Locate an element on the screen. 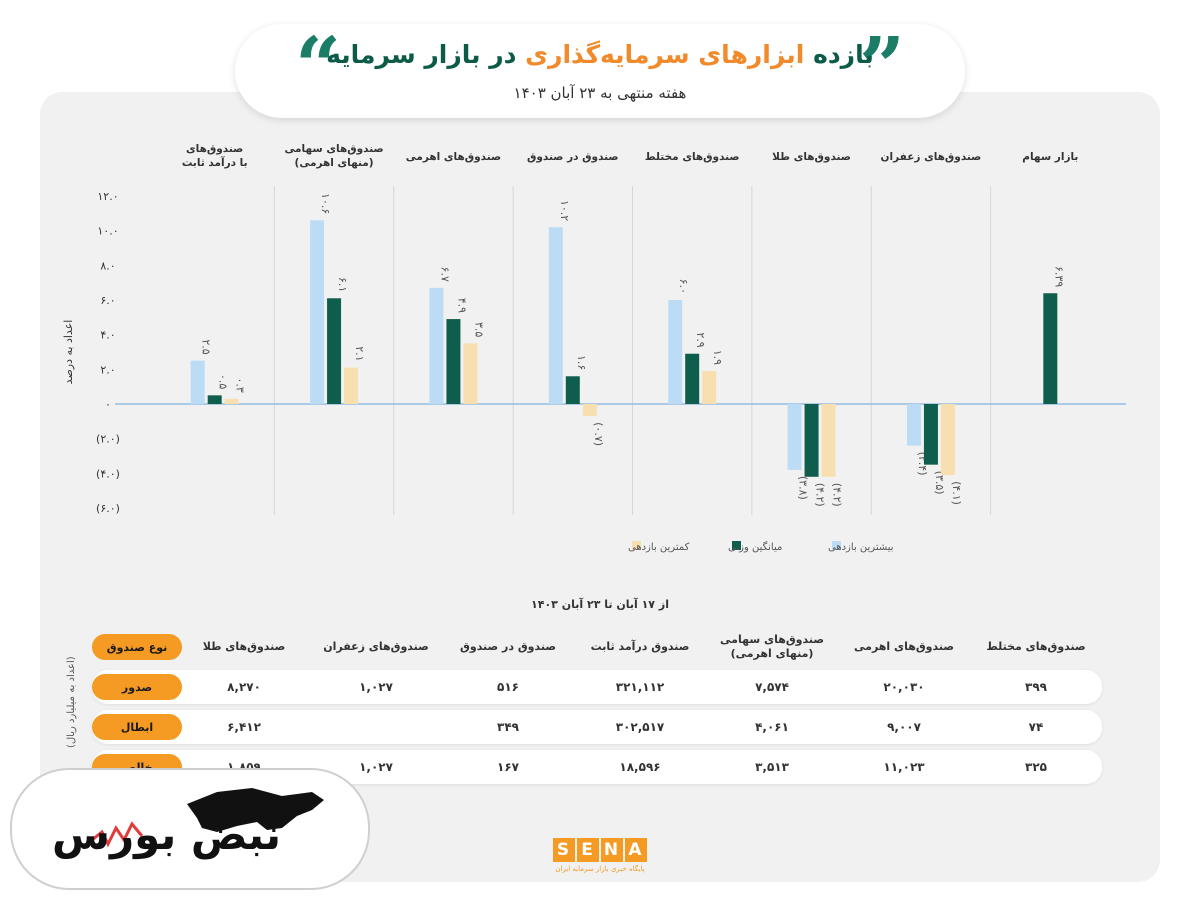  row-label-badge: ابطال is located at coordinates (137, 727).